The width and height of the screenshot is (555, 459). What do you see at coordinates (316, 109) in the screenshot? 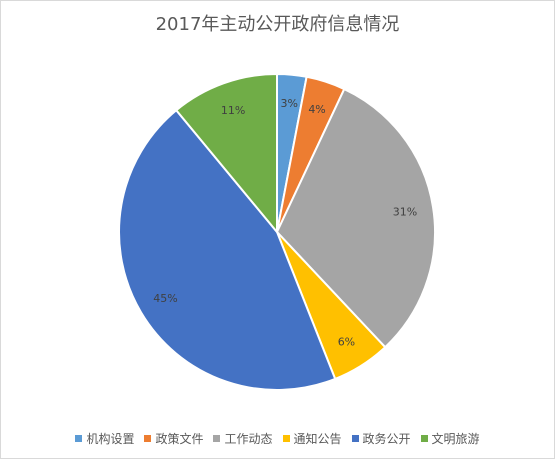
I see `data-label-1: 4%` at bounding box center [316, 109].